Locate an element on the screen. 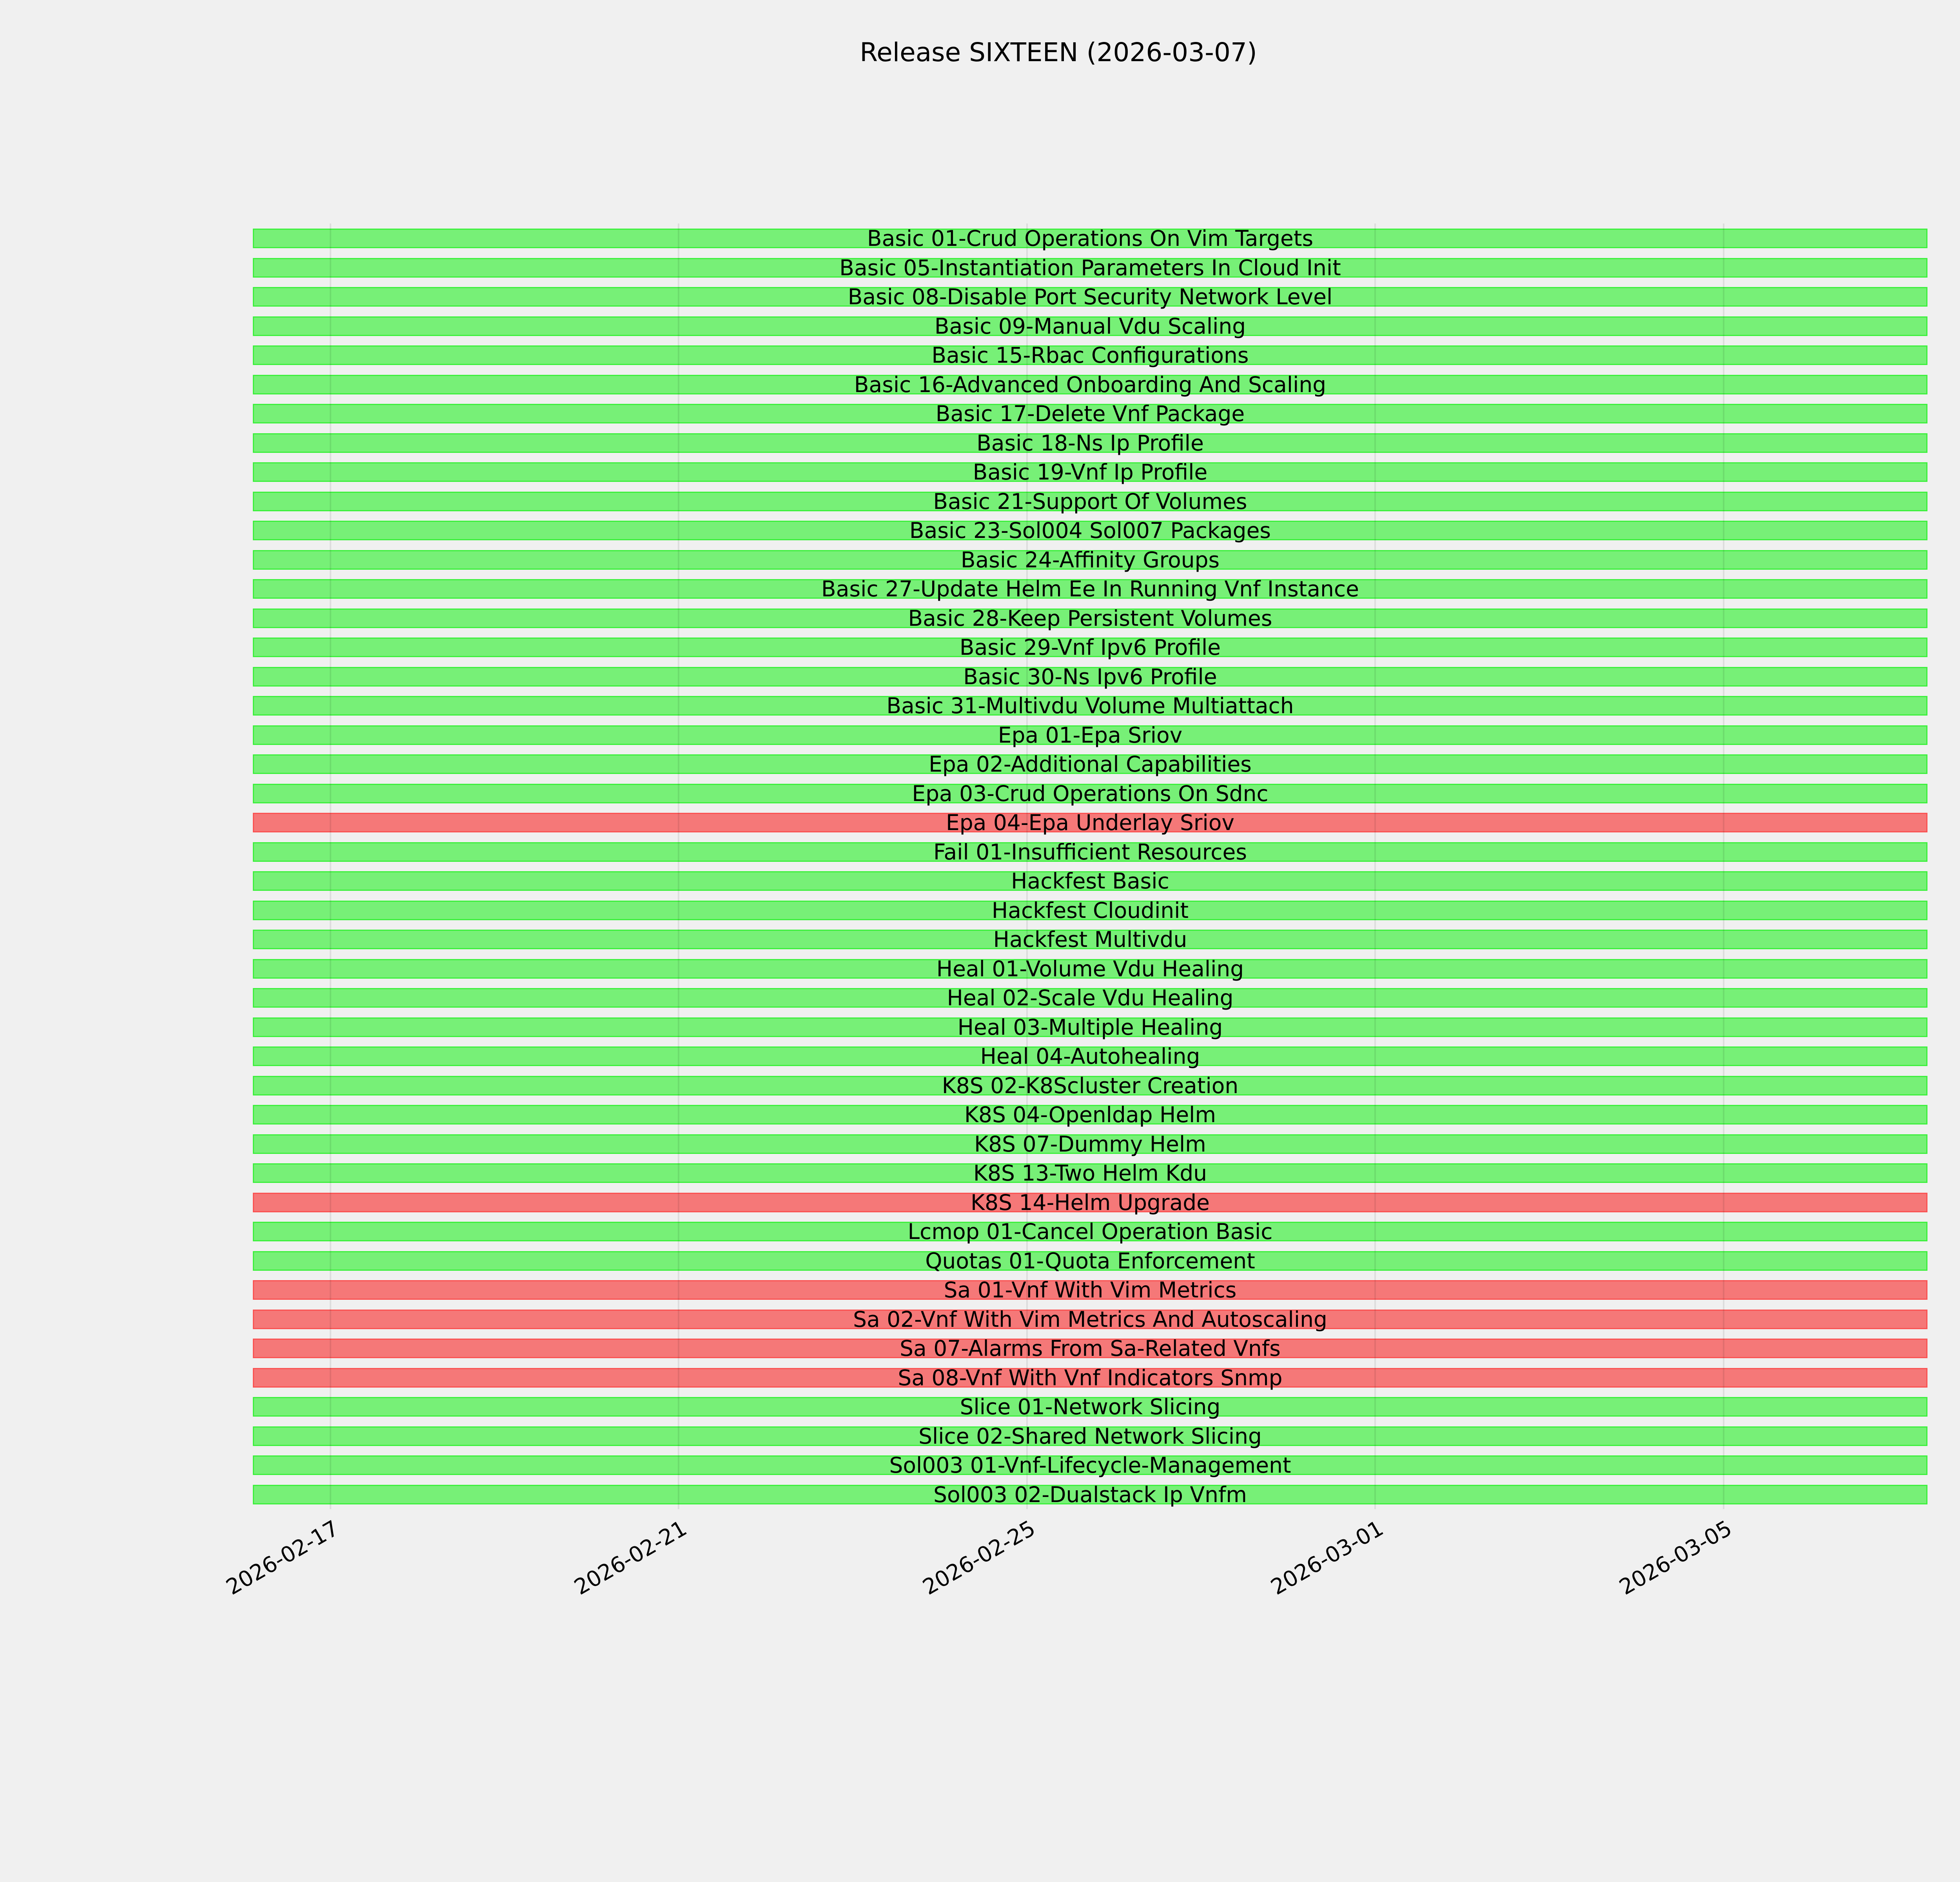 This screenshot has width=1960, height=1882. bar-label: Basic 29-Vnf Ipv6 Profile is located at coordinates (1090, 647).